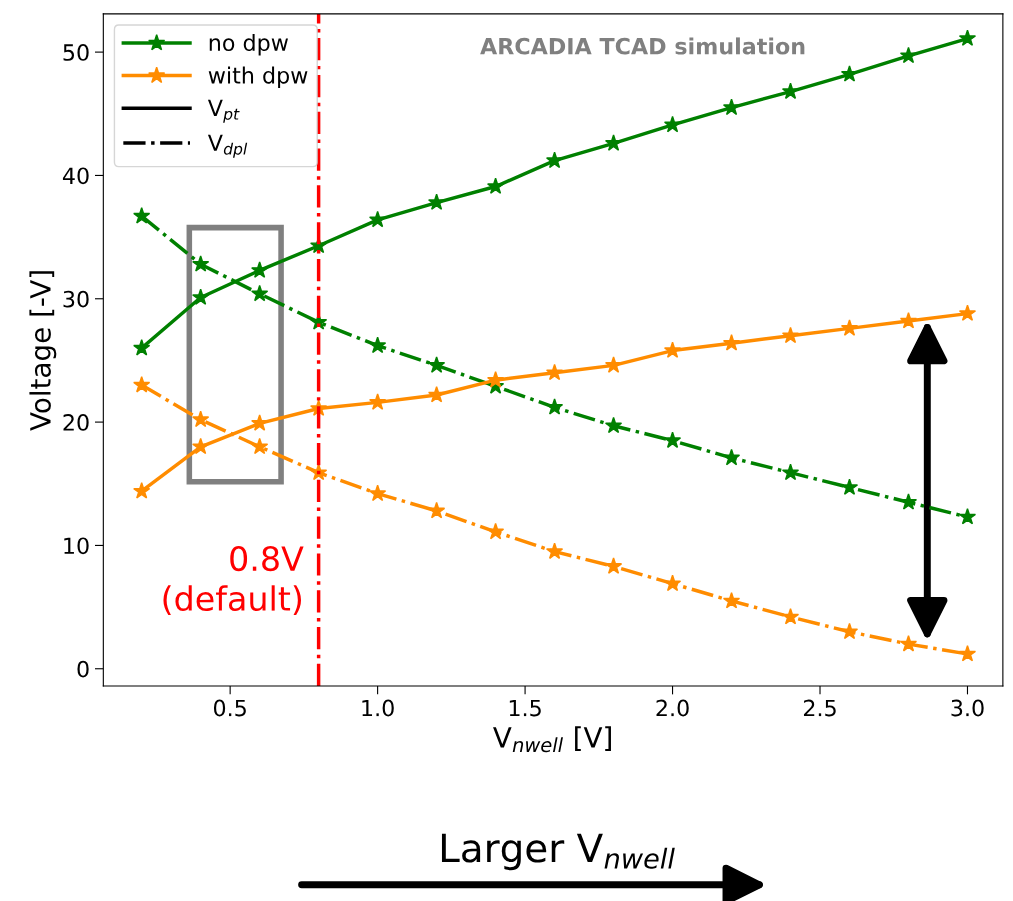 This screenshot has width=1013, height=901. Describe the element at coordinates (378, 708) in the screenshot. I see `x-tick-label: 1.0` at that location.